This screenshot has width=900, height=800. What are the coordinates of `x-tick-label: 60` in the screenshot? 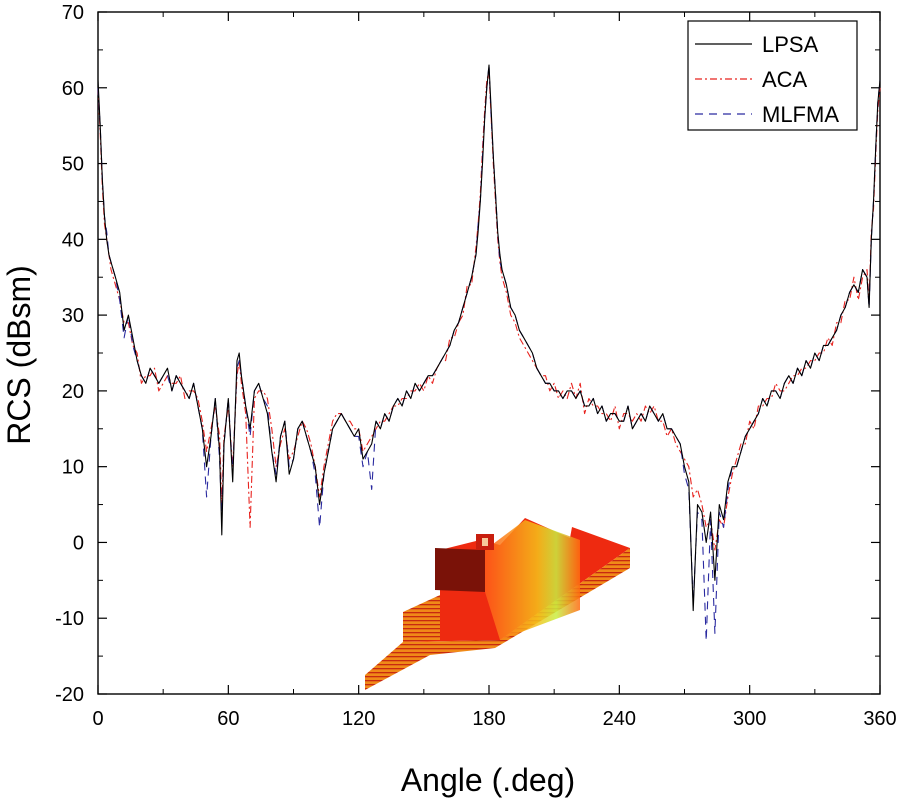 It's located at (228, 719).